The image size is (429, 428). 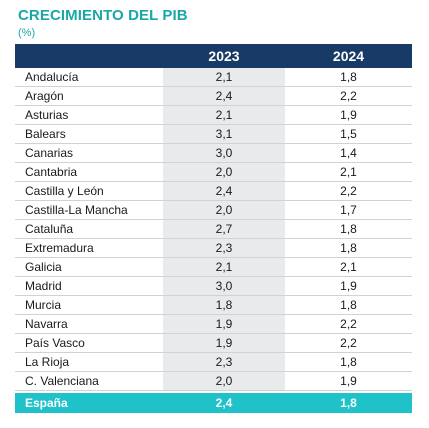 I want to click on table-header-row: 2023 2024, so click(x=213, y=56).